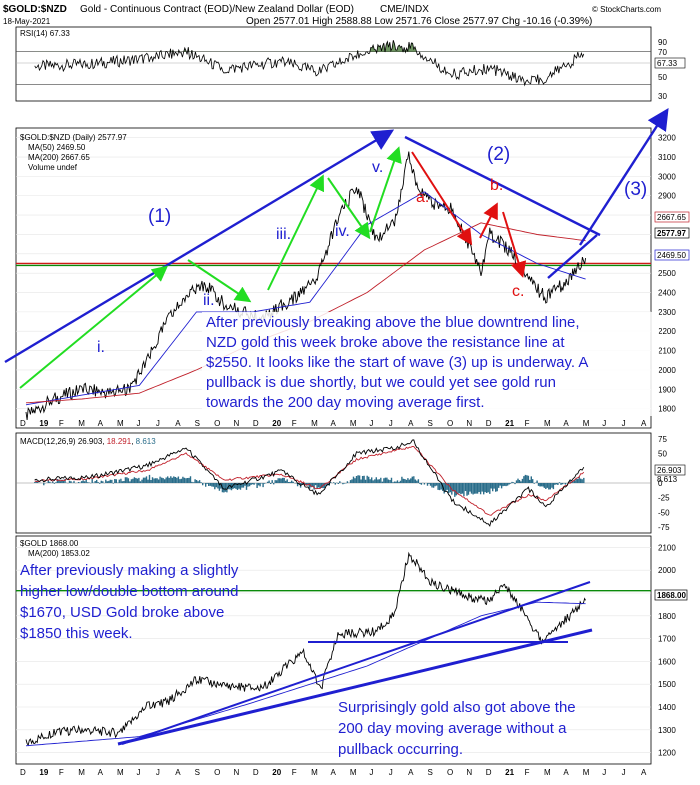 Image resolution: width=700 pixels, height=785 pixels. What do you see at coordinates (667, 661) in the screenshot?
I see `usd-tick-label: 1600` at bounding box center [667, 661].